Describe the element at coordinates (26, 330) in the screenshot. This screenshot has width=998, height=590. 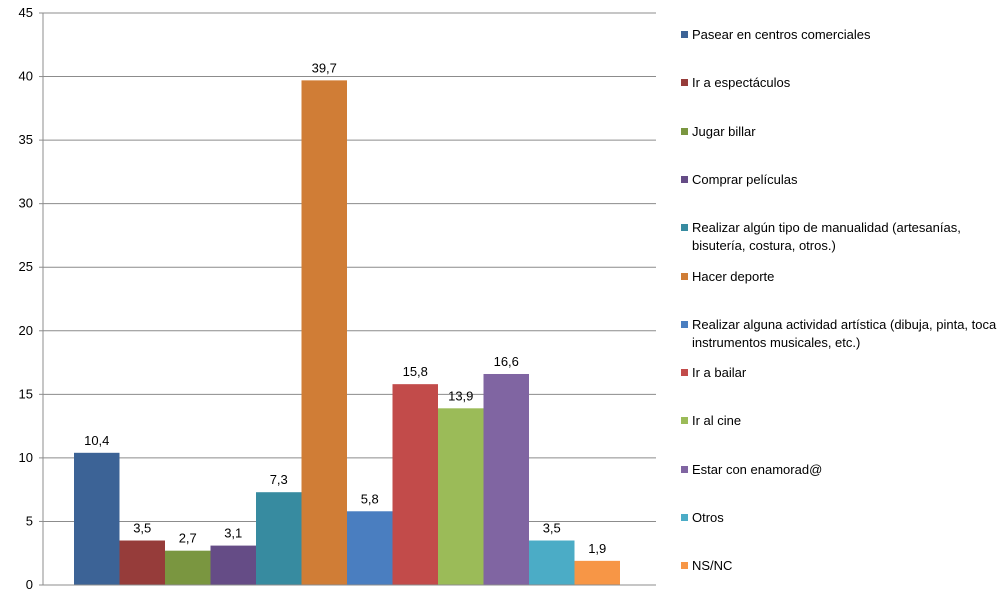
I see `y-tick-label: 20` at that location.